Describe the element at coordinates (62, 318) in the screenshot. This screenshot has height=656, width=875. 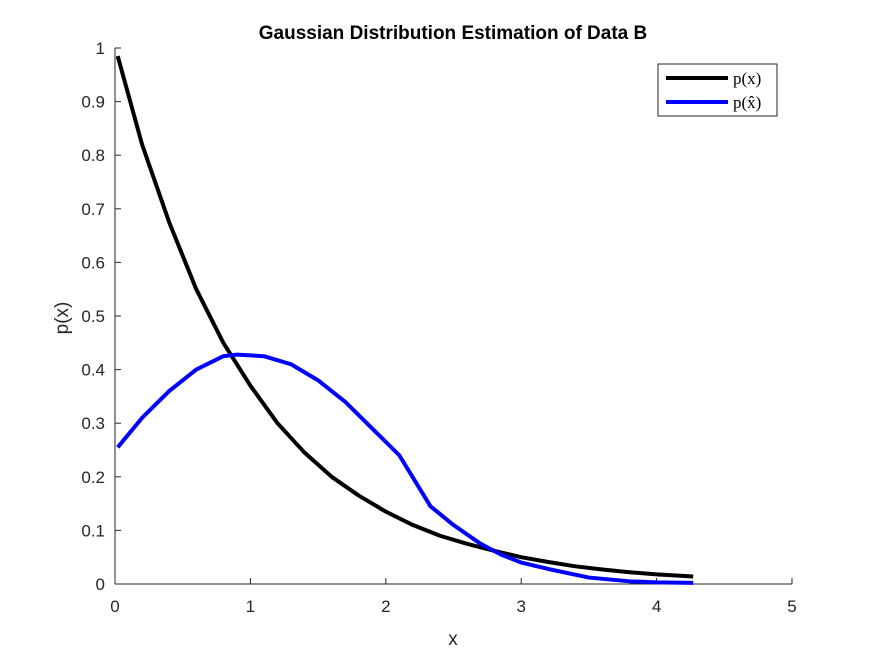
I see `y-axis-label: p(x)` at that location.